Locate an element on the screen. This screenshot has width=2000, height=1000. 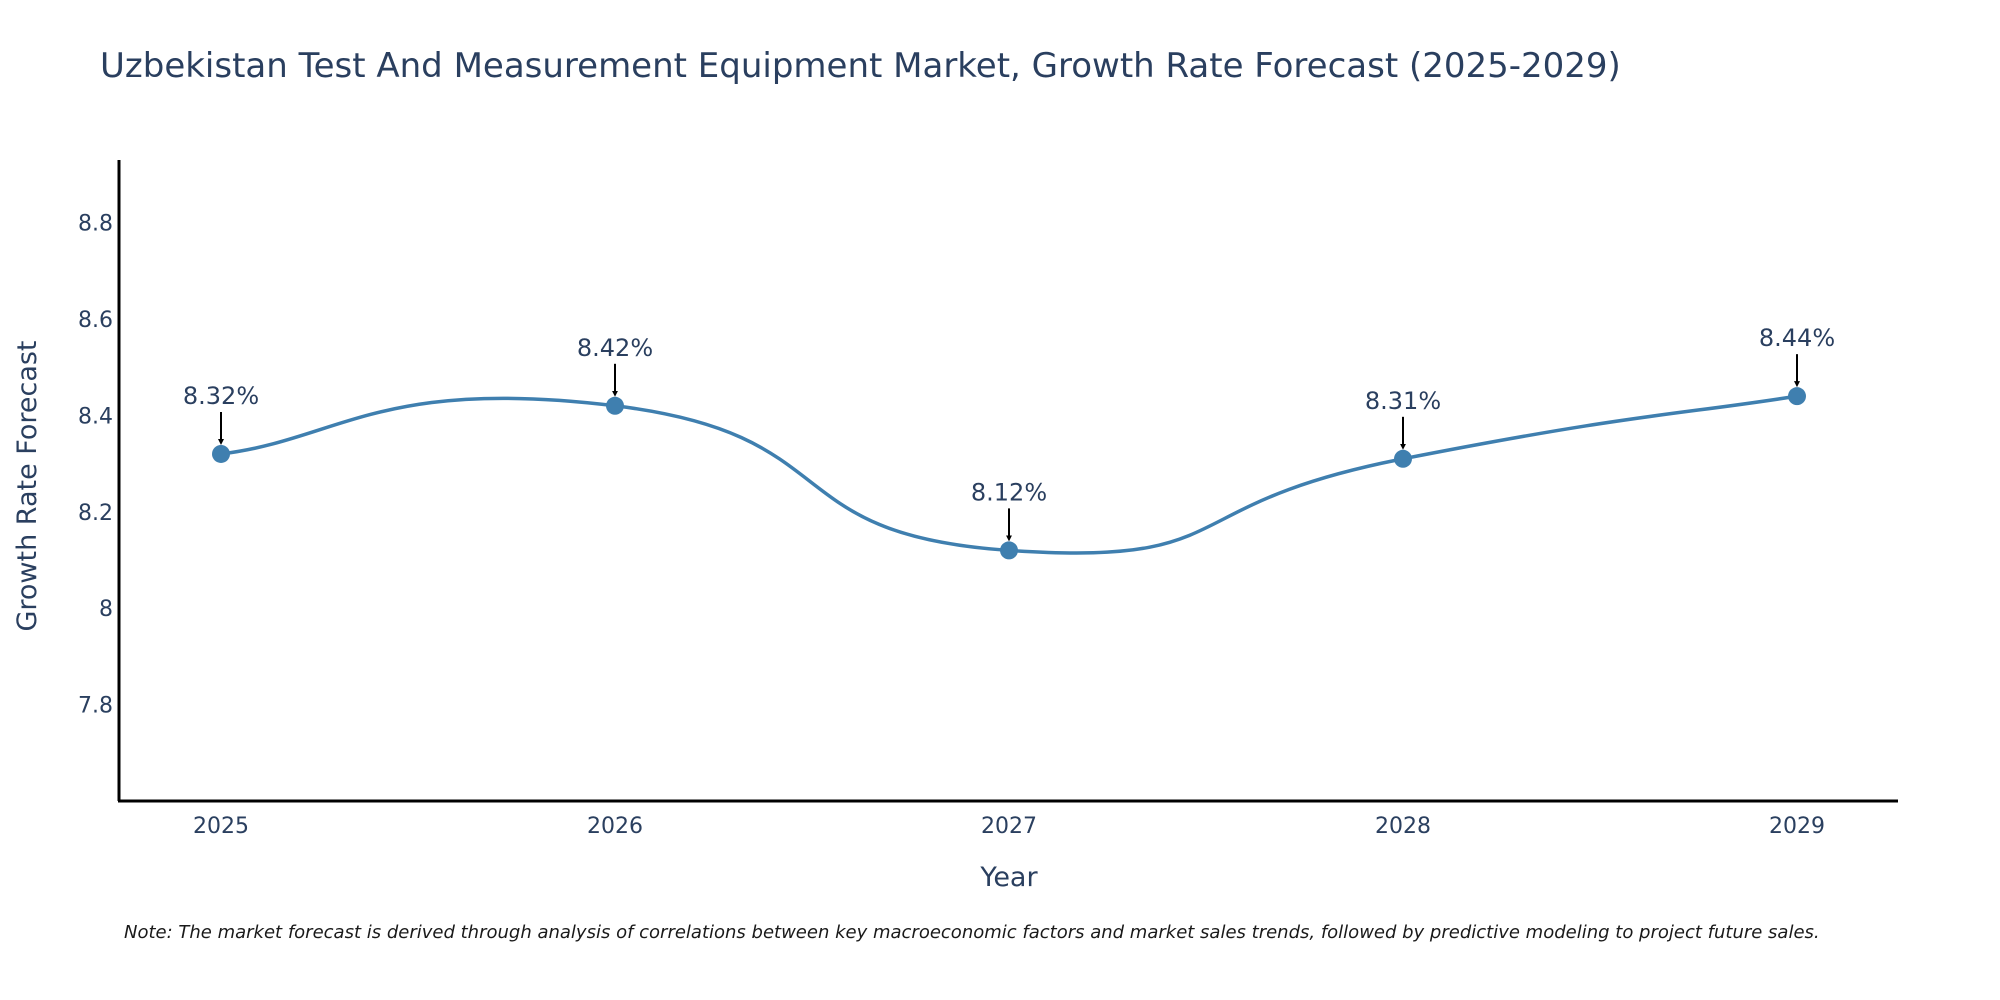
data-label: 8.31% is located at coordinates (1403, 401).